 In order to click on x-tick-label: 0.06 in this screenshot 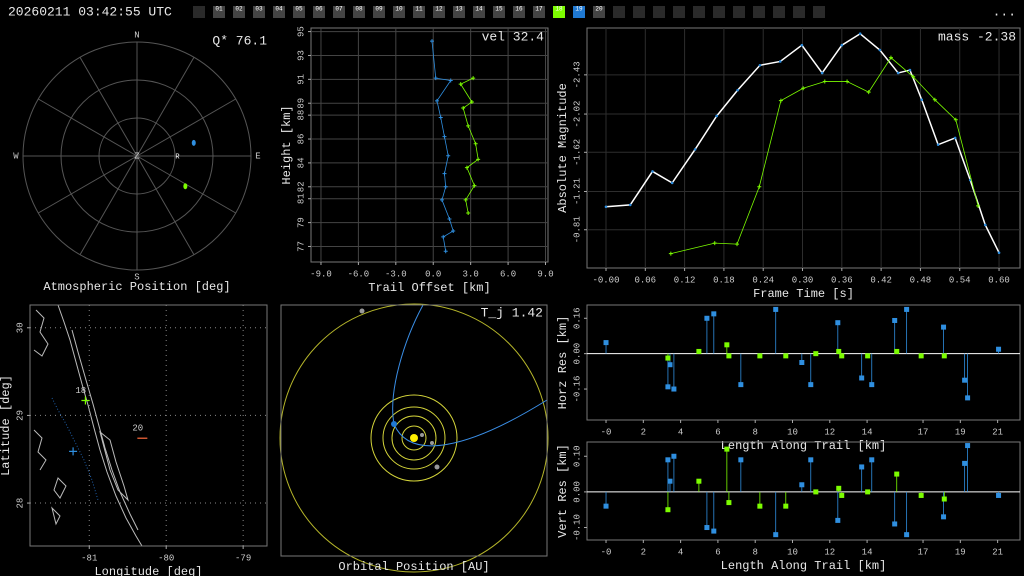, I will do `click(645, 280)`.